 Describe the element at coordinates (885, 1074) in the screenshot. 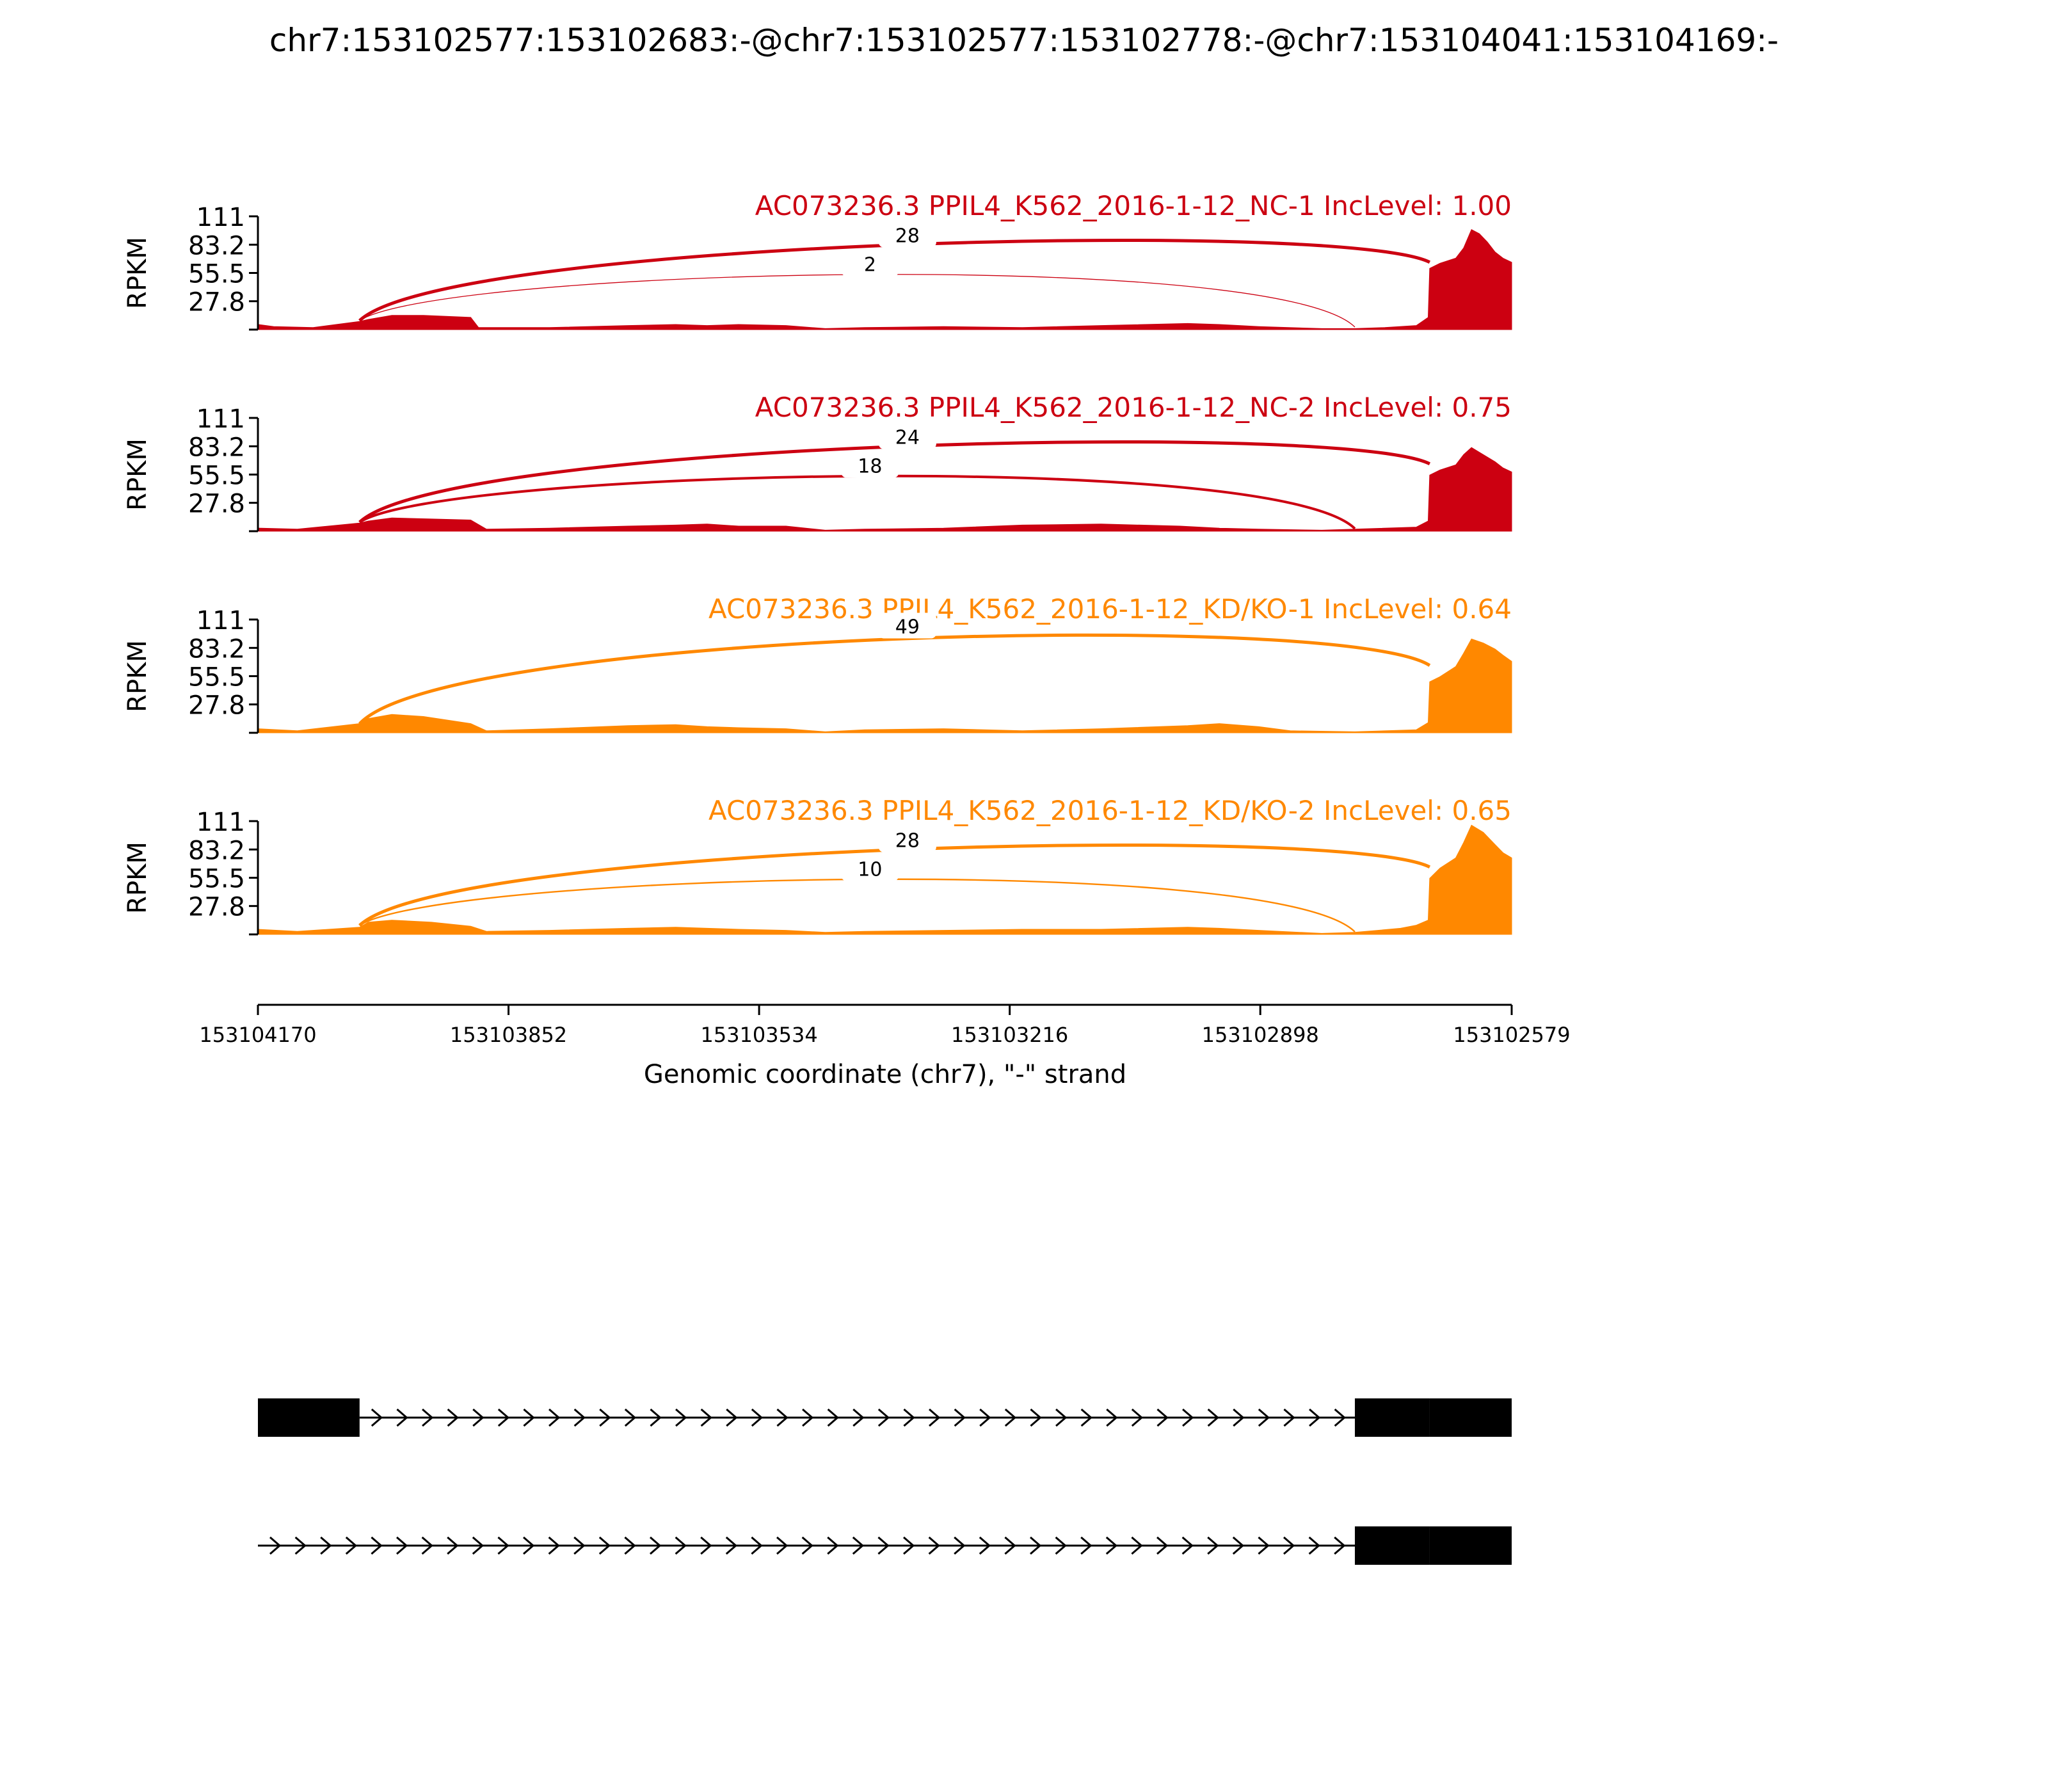

I see `x-axis-label: Genomic coordinate (chr7), "-" strand` at that location.